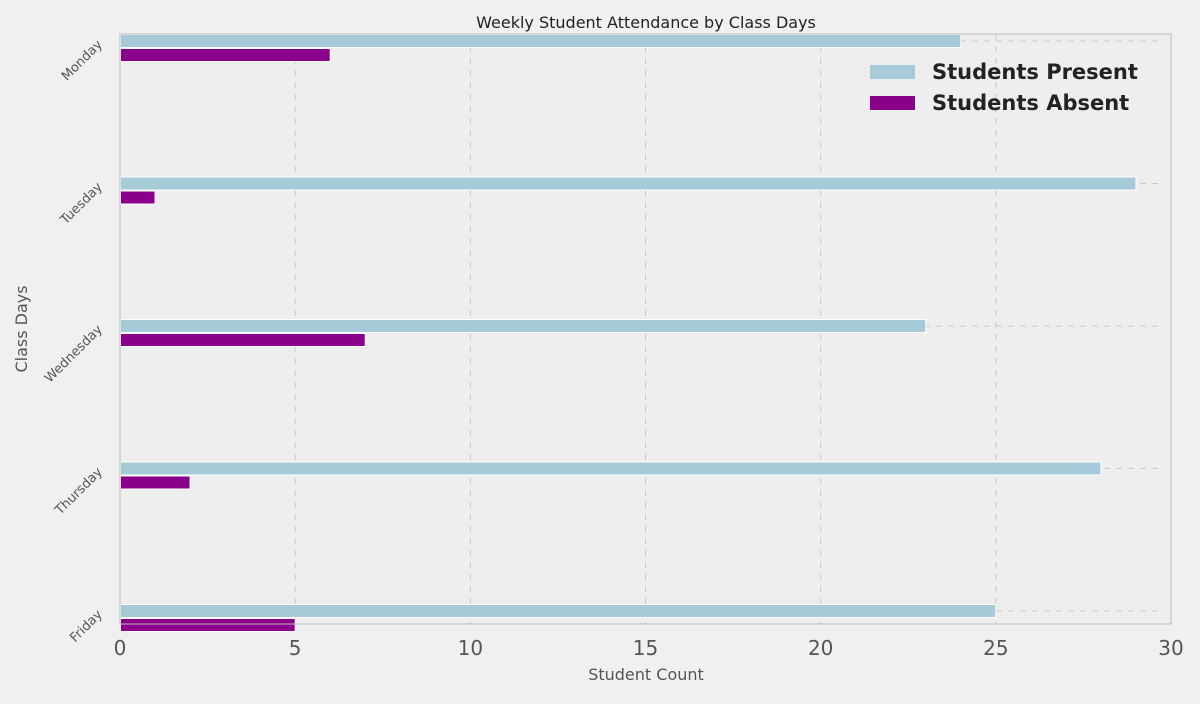 The image size is (1200, 704). What do you see at coordinates (120, 648) in the screenshot?
I see `x-tick-label-0: 0` at bounding box center [120, 648].